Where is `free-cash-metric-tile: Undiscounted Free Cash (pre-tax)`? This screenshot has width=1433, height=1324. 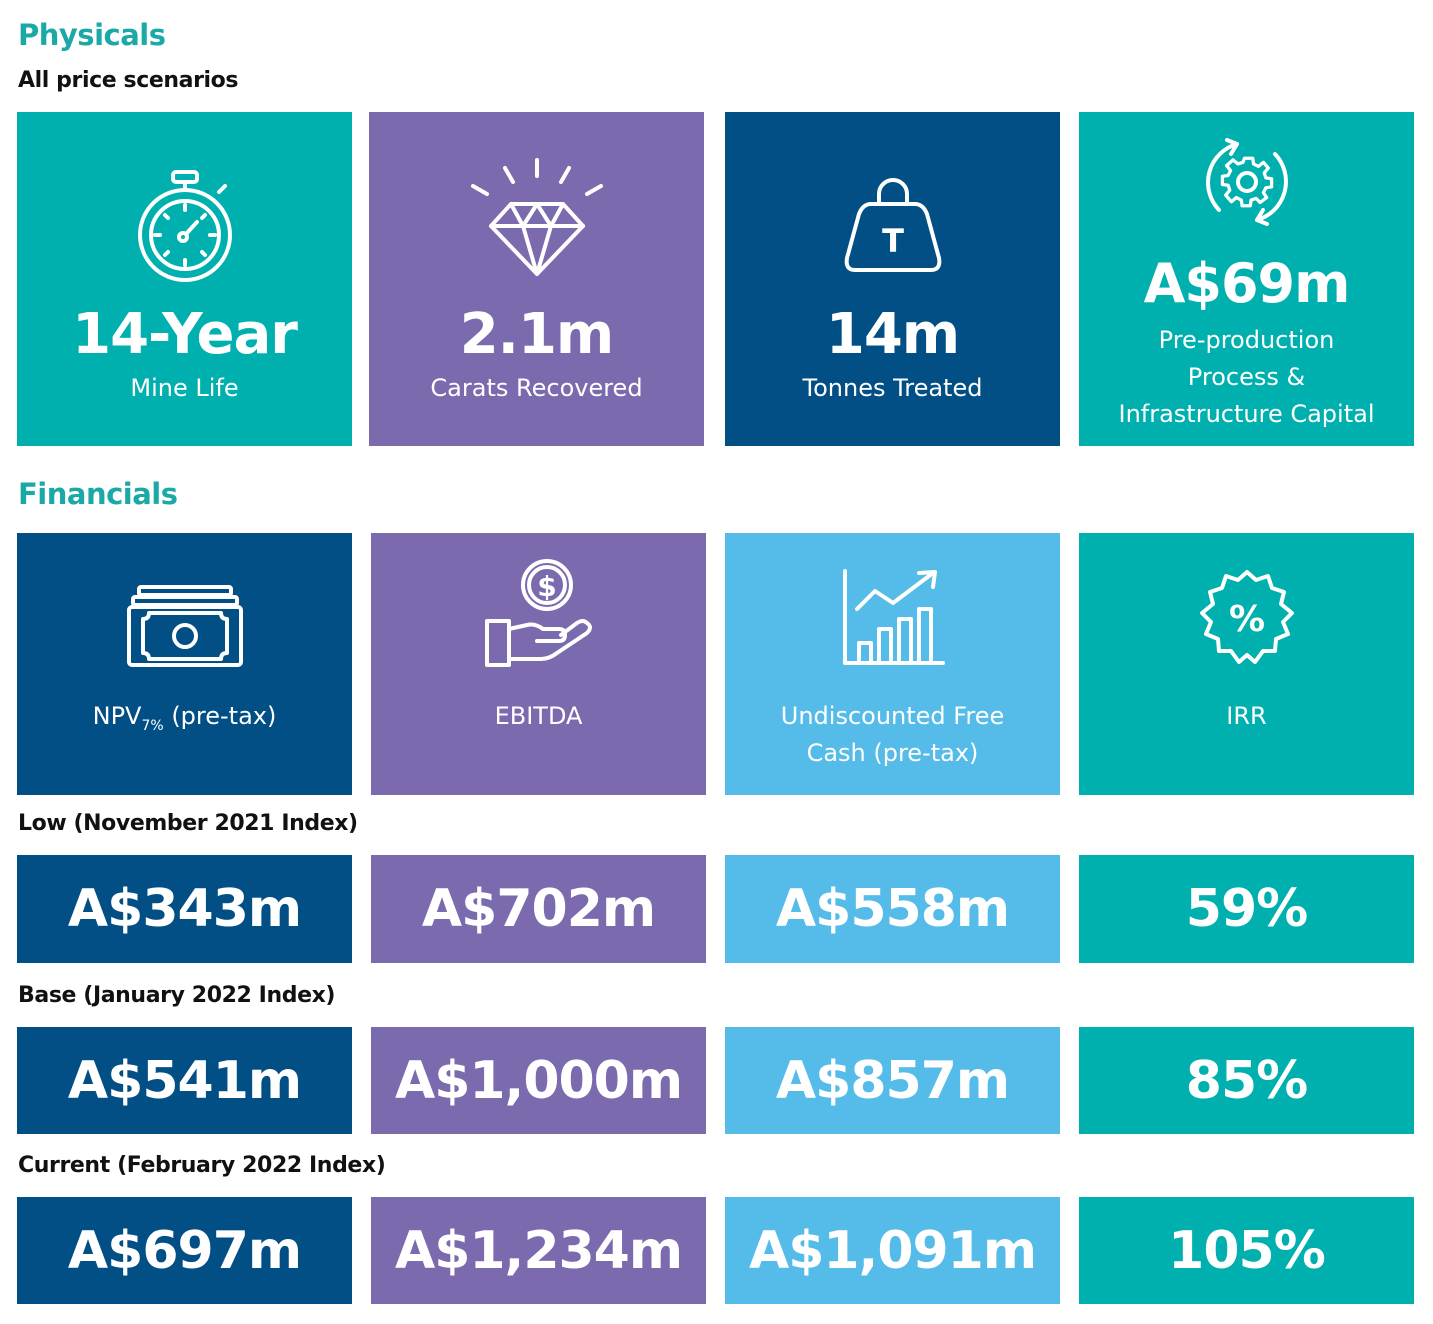 free-cash-metric-tile: Undiscounted Free Cash (pre-tax) is located at coordinates (892, 664).